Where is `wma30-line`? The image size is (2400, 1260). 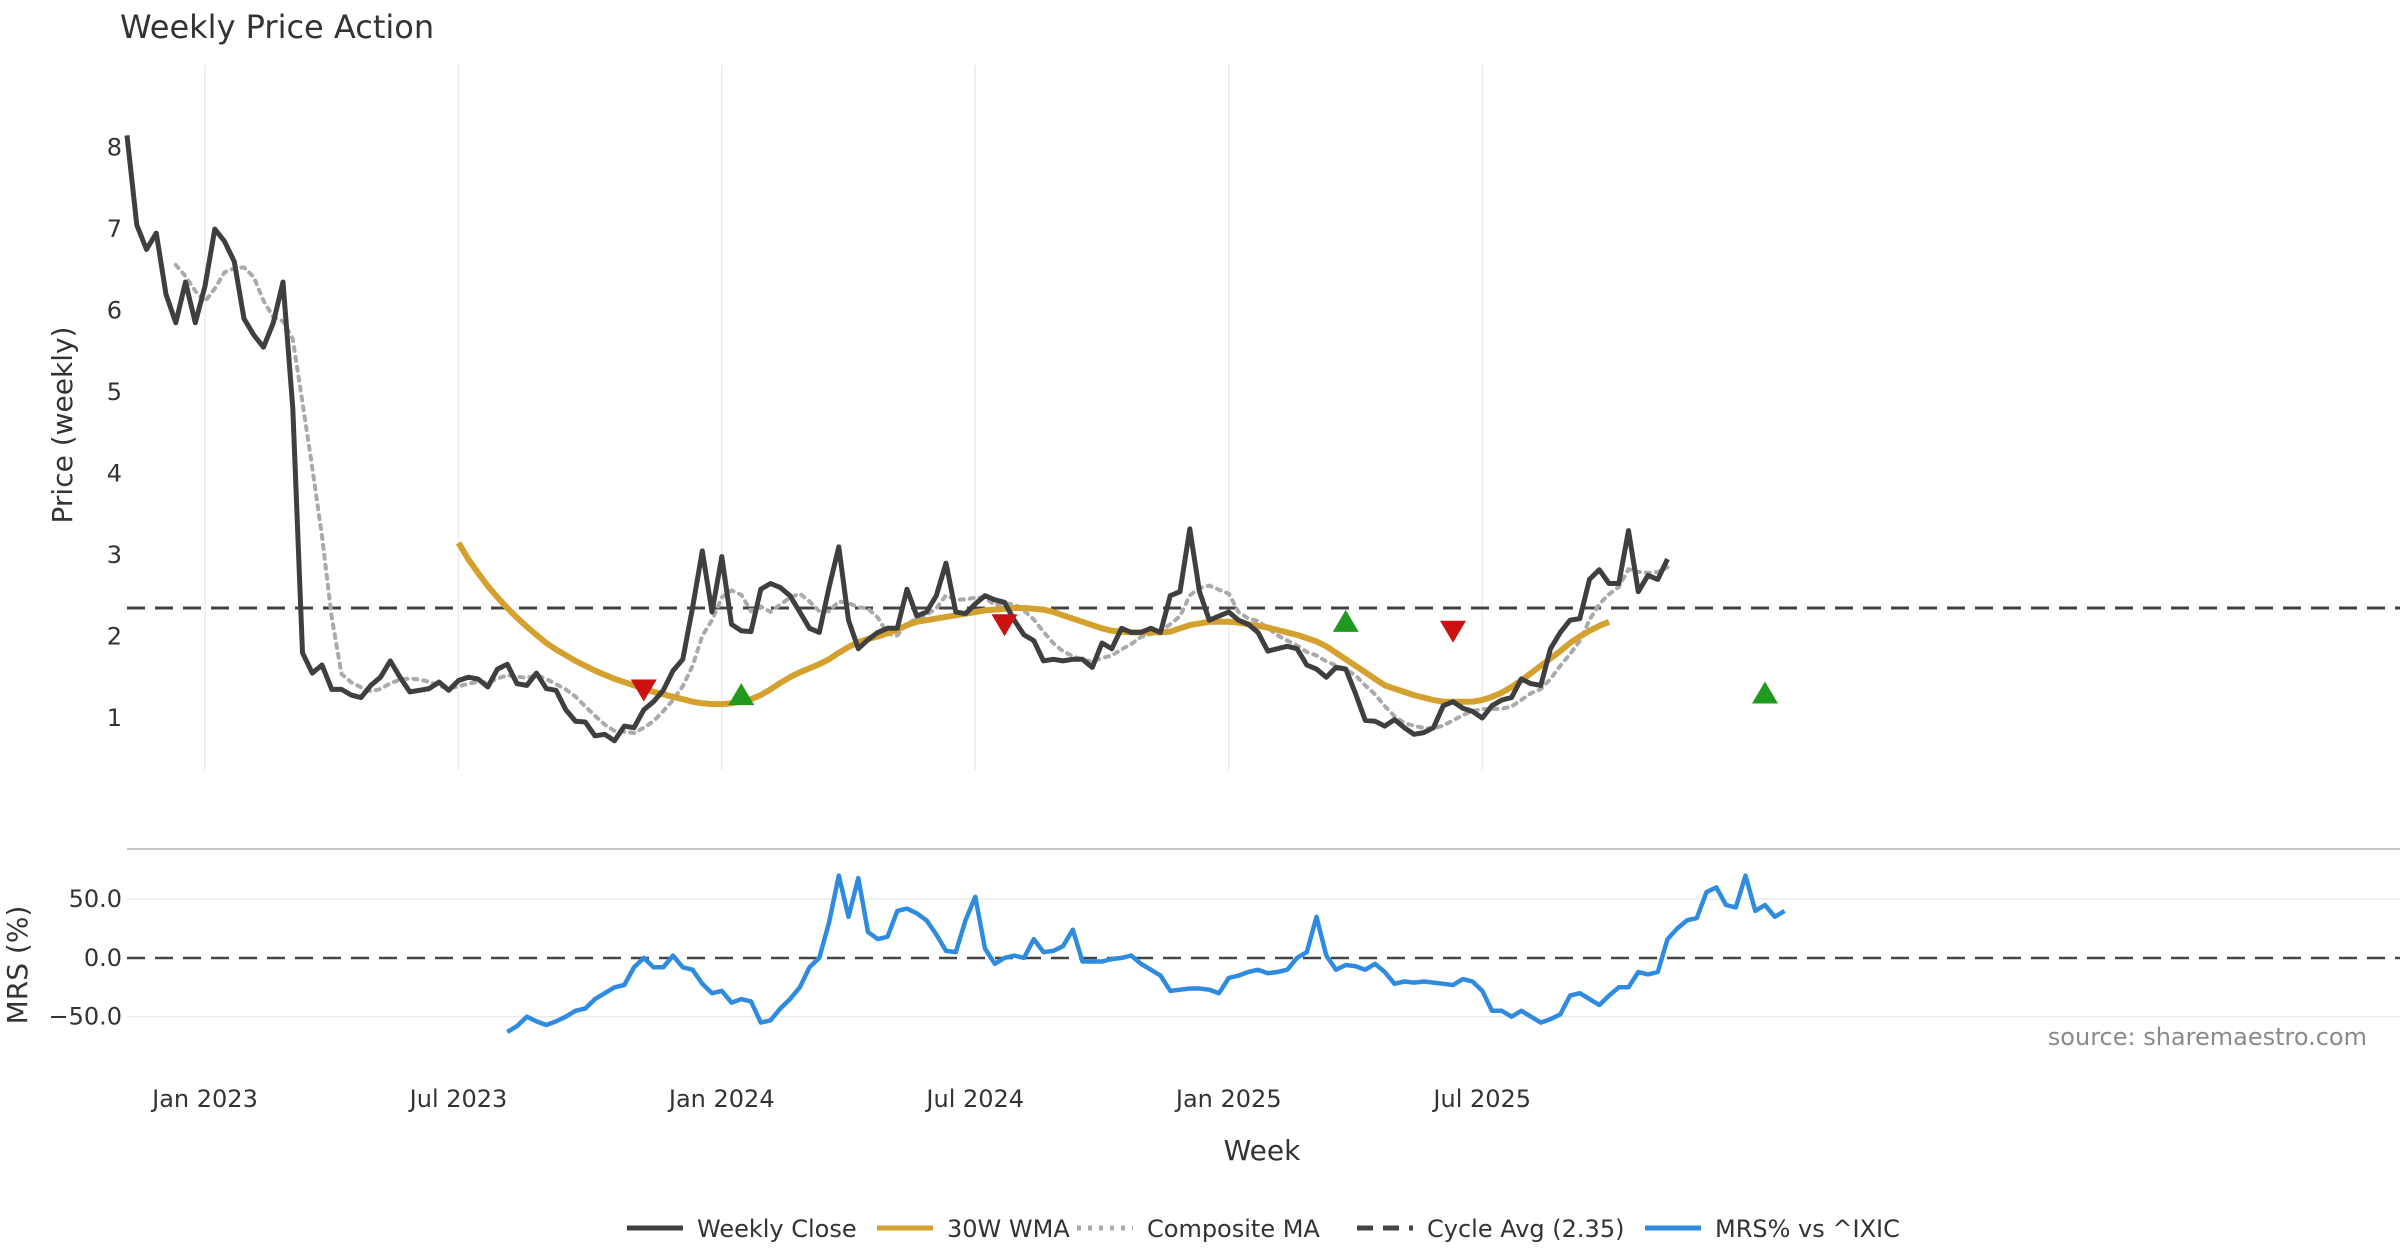 wma30-line is located at coordinates (1033, 624).